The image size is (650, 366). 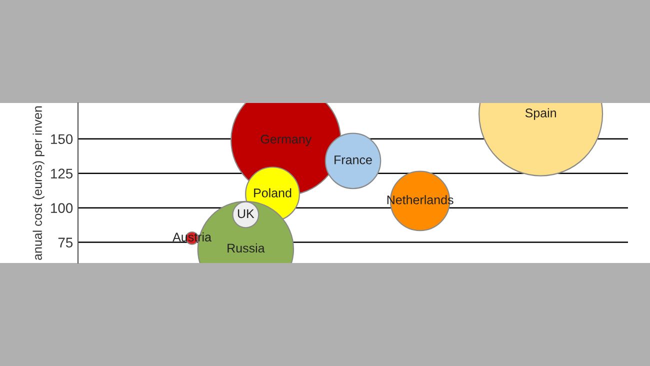 I want to click on series-label: France, so click(x=353, y=160).